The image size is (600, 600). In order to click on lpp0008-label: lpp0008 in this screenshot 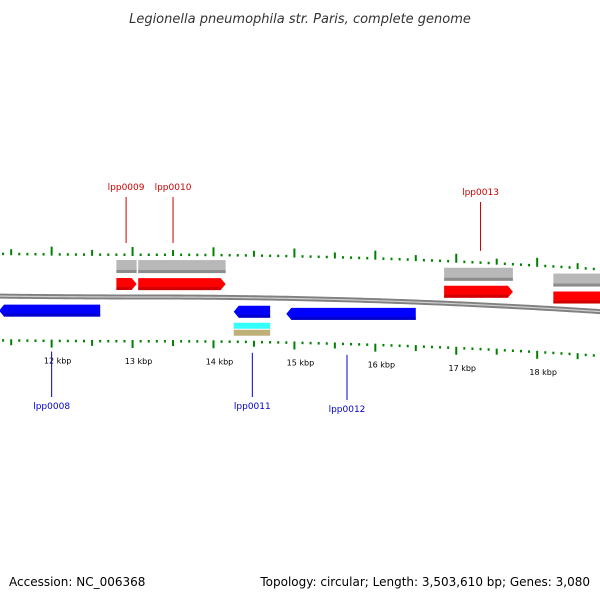, I will do `click(51, 407)`.